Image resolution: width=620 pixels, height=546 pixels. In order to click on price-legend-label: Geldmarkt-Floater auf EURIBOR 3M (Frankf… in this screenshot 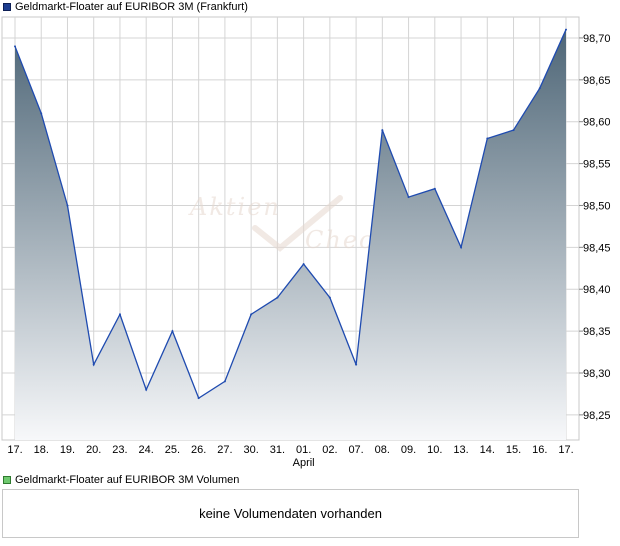, I will do `click(131, 7)`.